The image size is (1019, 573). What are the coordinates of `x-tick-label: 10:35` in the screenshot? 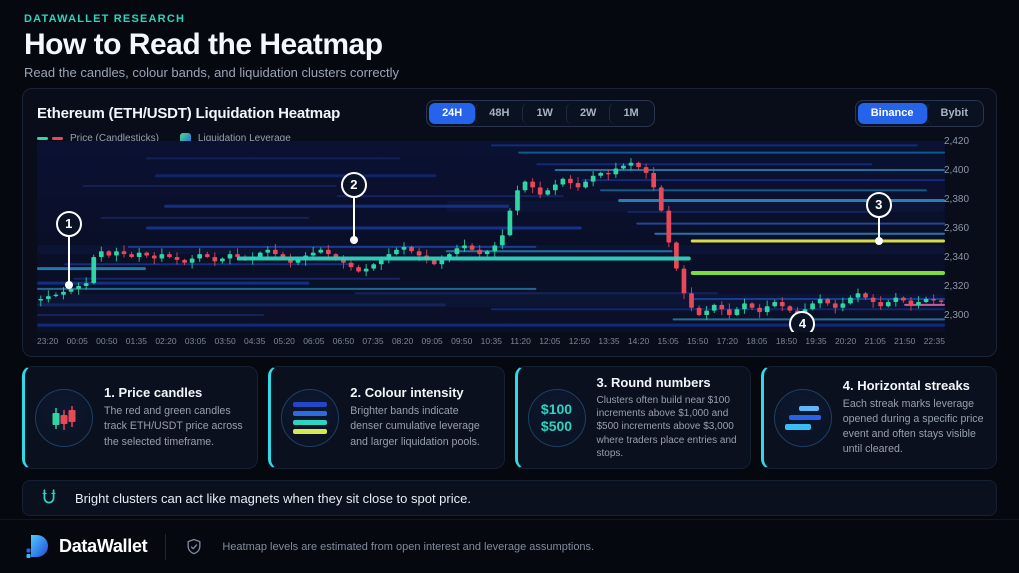 It's located at (491, 341).